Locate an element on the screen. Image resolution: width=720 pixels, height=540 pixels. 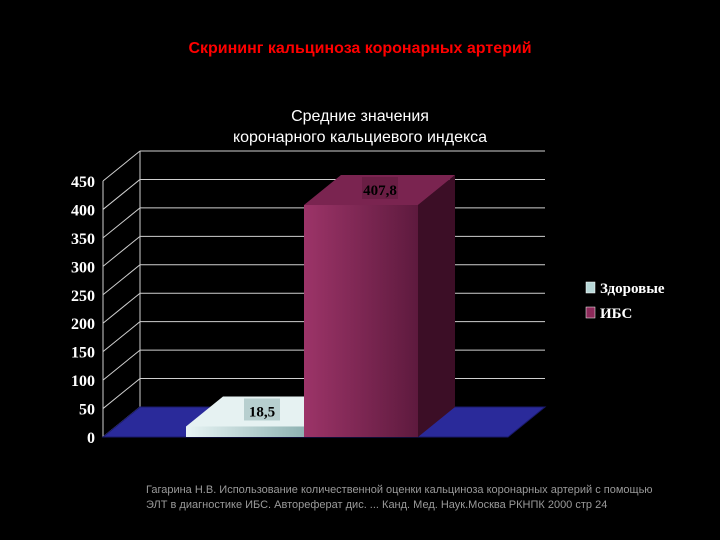
y-tick-label: 250 is located at coordinates (83, 296).